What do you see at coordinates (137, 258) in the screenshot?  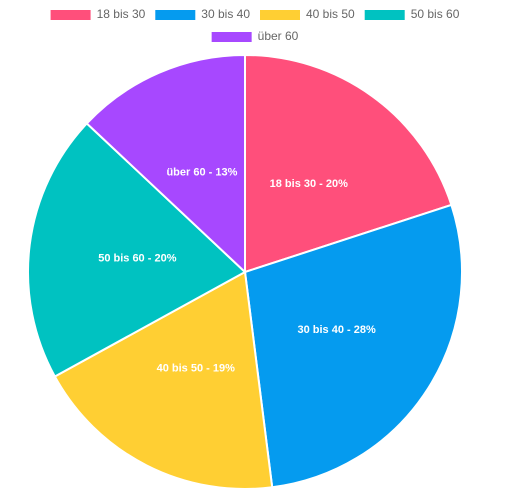 I see `slice-label: 50 bis 60 - 20%` at bounding box center [137, 258].